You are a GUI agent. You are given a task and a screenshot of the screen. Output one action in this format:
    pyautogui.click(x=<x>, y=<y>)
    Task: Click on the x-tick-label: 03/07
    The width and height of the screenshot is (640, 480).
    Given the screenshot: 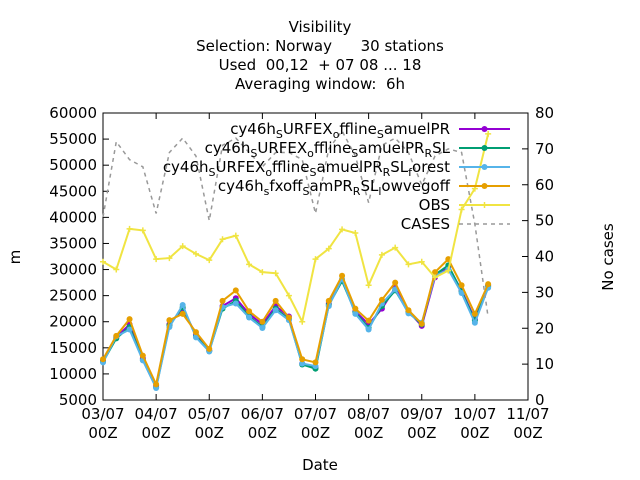 What is the action you would take?
    pyautogui.click(x=102, y=414)
    